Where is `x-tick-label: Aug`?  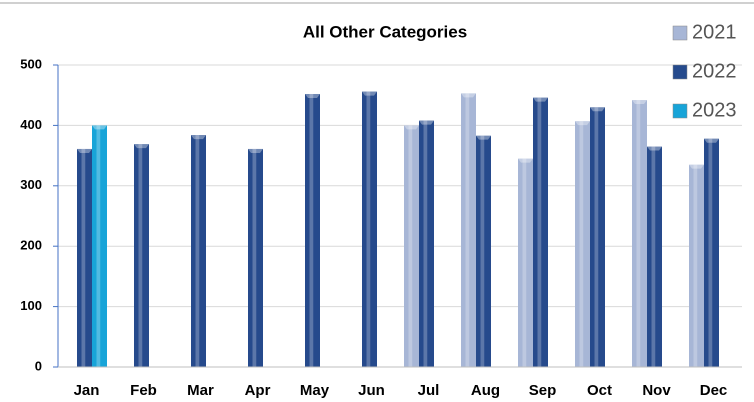
x-tick-label: Aug is located at coordinates (485, 390).